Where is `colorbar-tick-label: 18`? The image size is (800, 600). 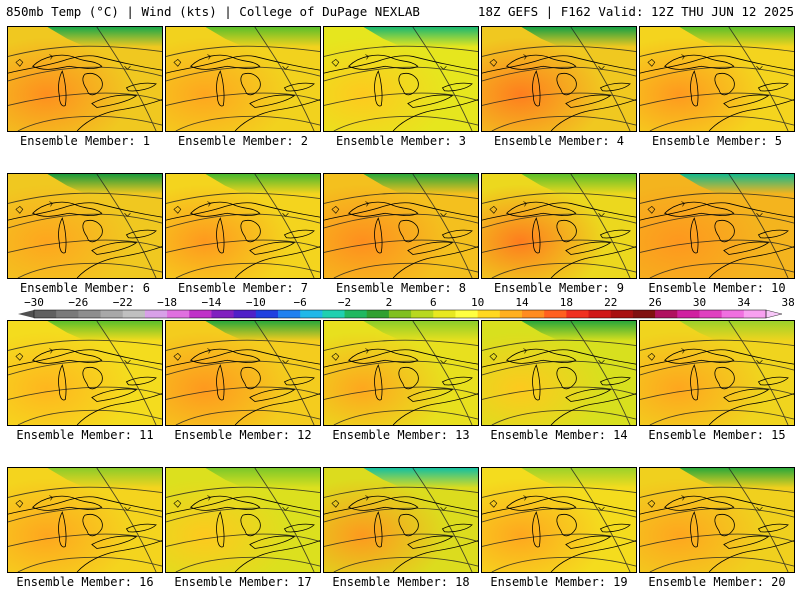
colorbar-tick-label: 18 is located at coordinates (566, 302).